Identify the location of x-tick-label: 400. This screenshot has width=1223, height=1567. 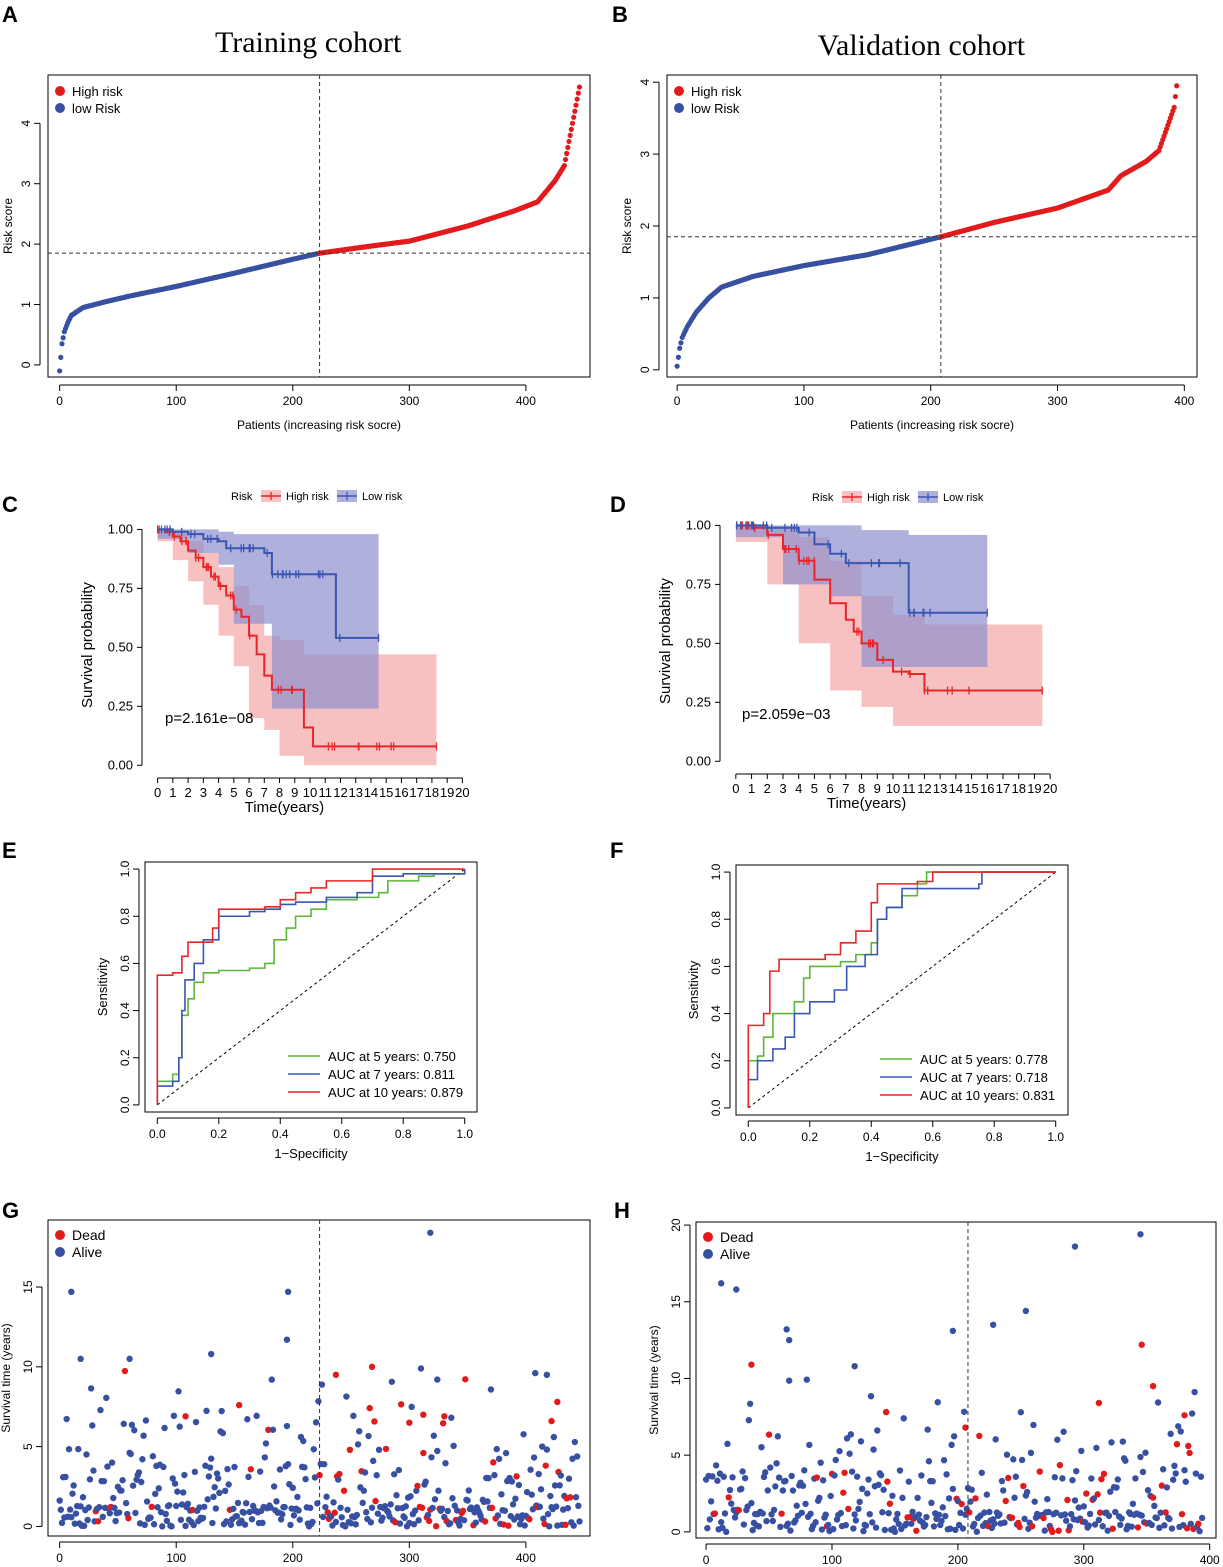
(1210, 1560).